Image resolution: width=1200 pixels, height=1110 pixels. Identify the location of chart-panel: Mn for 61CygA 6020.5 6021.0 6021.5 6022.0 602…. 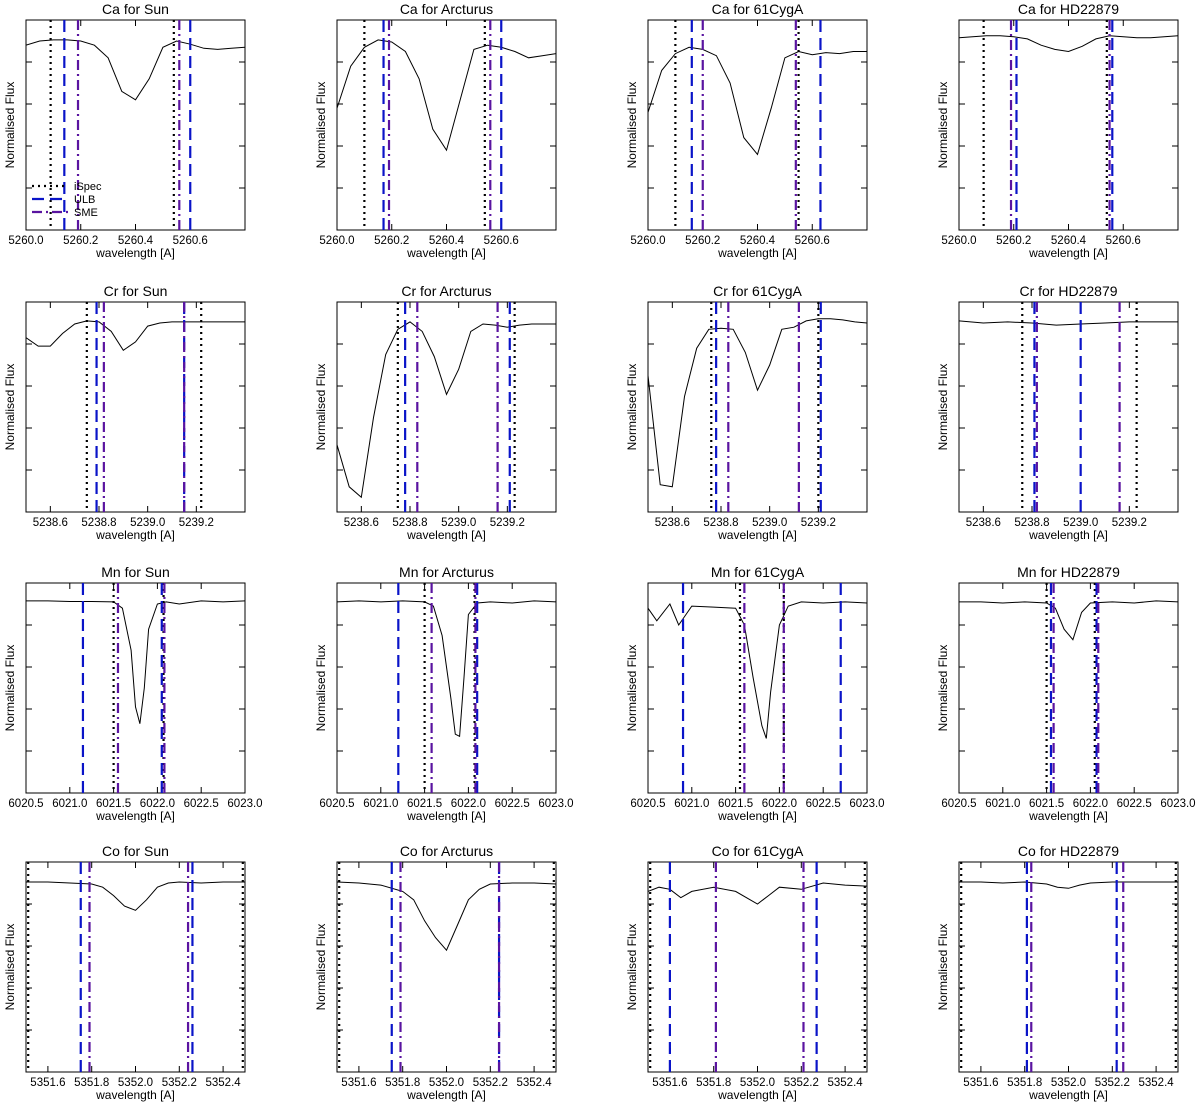
(755, 693).